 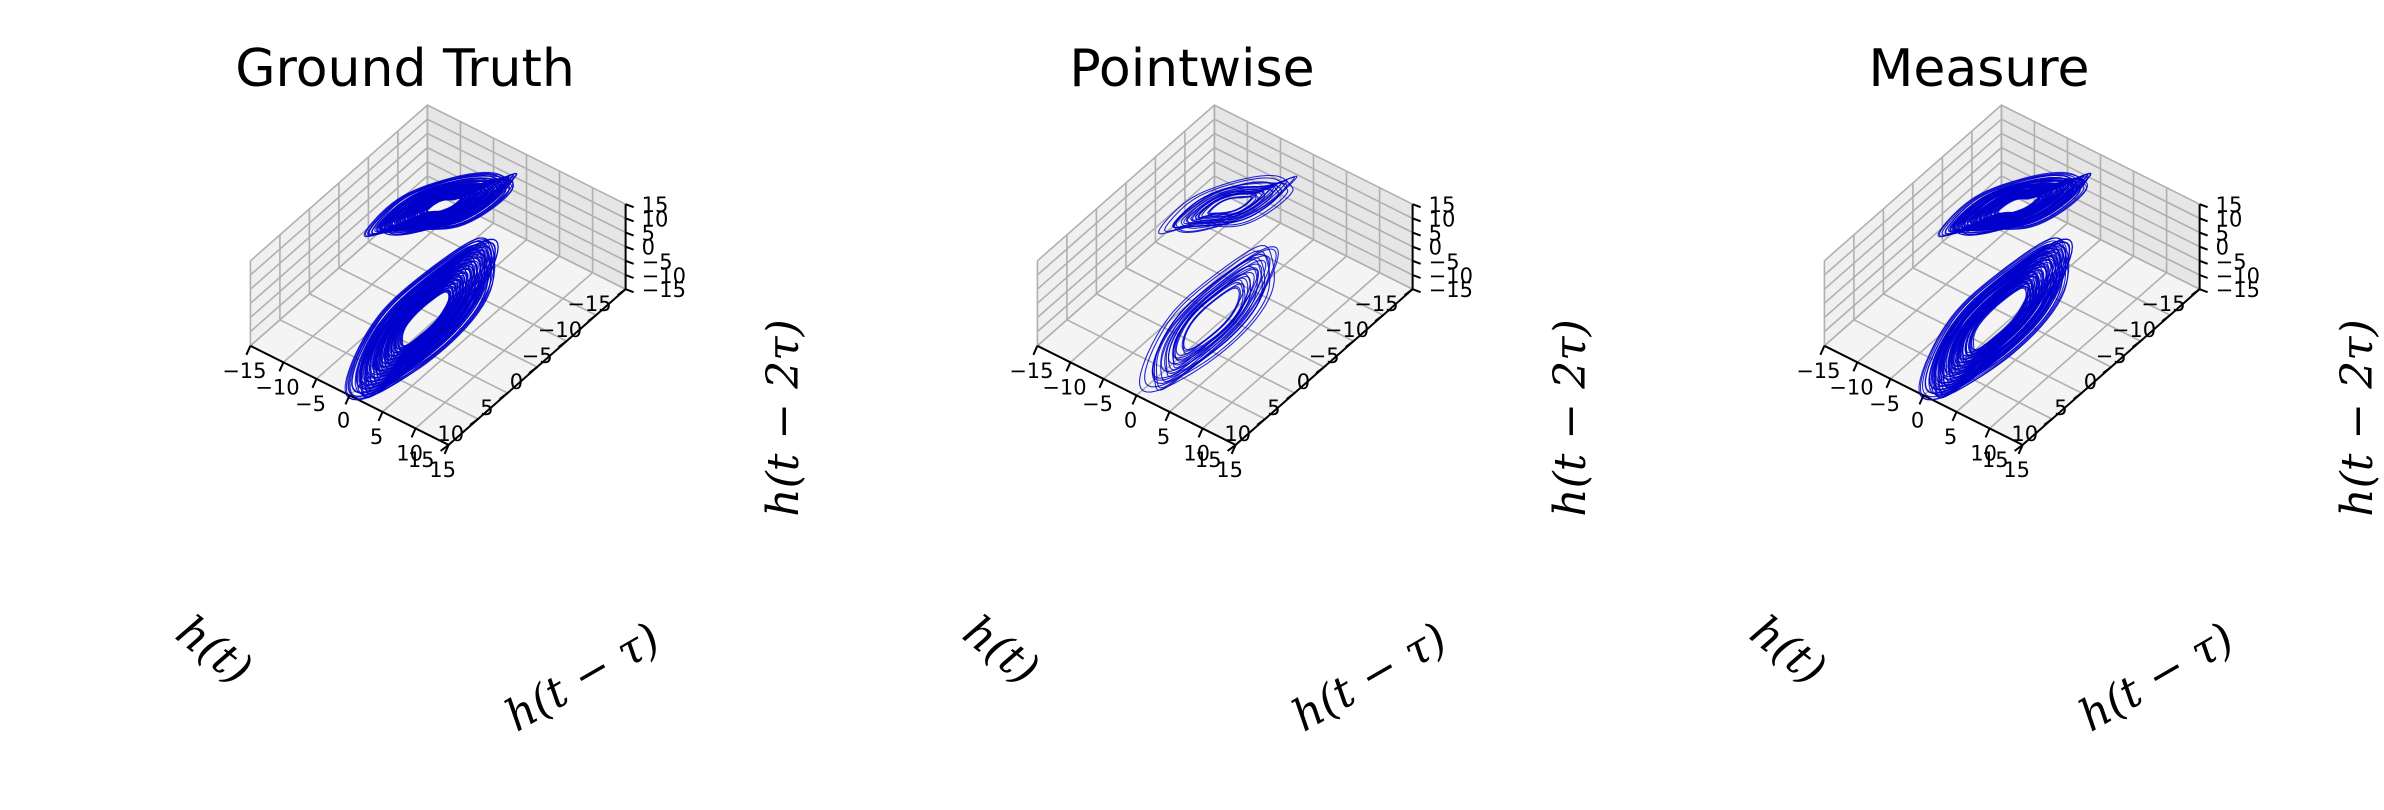 I want to click on x-tick-label: 0, so click(x=1303, y=382).